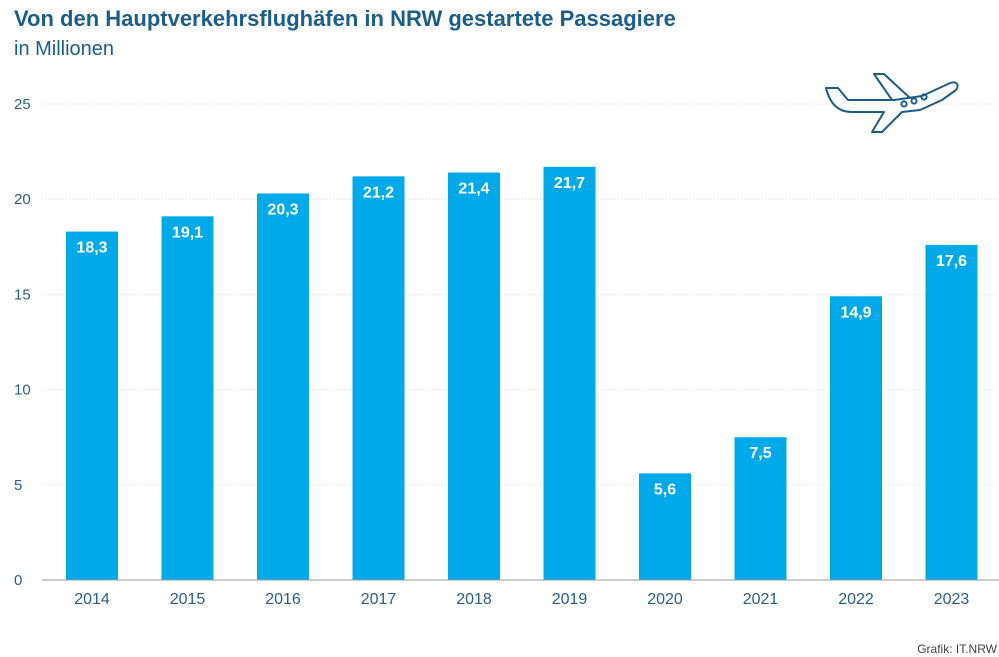  What do you see at coordinates (951, 261) in the screenshot?
I see `bar-value-label: 17,6` at bounding box center [951, 261].